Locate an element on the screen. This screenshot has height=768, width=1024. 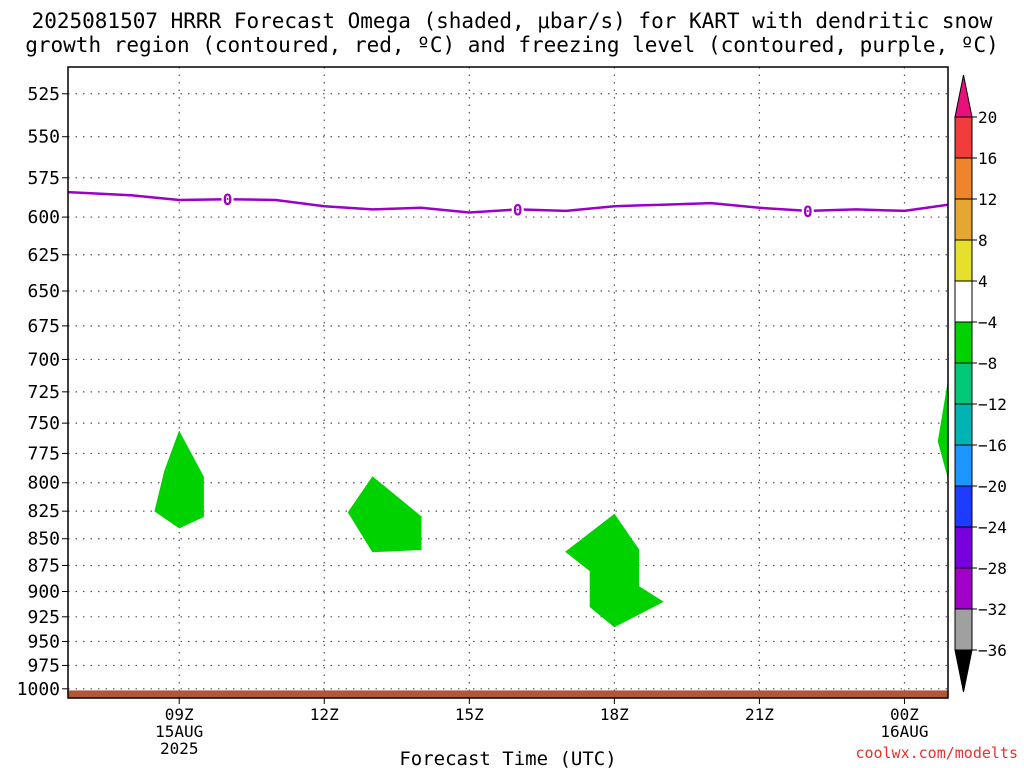
y-tick-label: 625 is located at coordinates (43, 255).